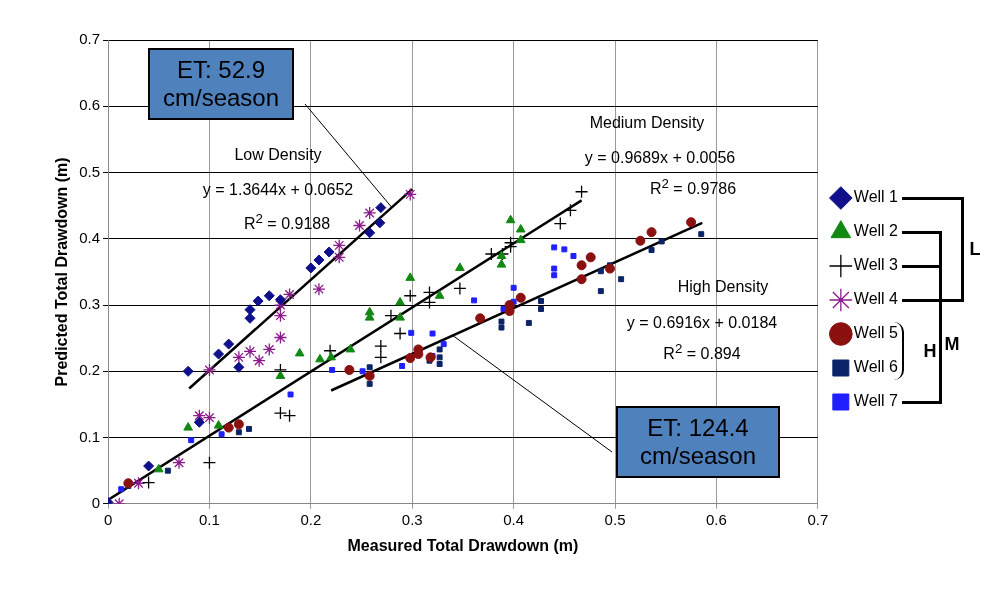 This screenshot has width=1003, height=607. Describe the element at coordinates (463, 545) in the screenshot. I see `x-axis-title: Measured Total Drawdown (m)` at that location.